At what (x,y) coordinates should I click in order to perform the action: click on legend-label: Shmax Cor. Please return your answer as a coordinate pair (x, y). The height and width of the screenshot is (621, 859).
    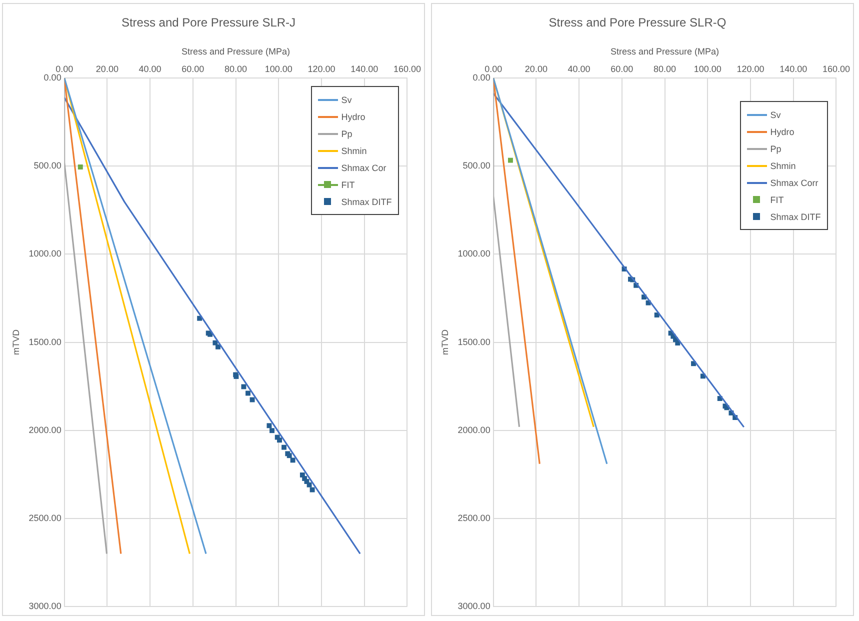
    Looking at the image, I should click on (363, 167).